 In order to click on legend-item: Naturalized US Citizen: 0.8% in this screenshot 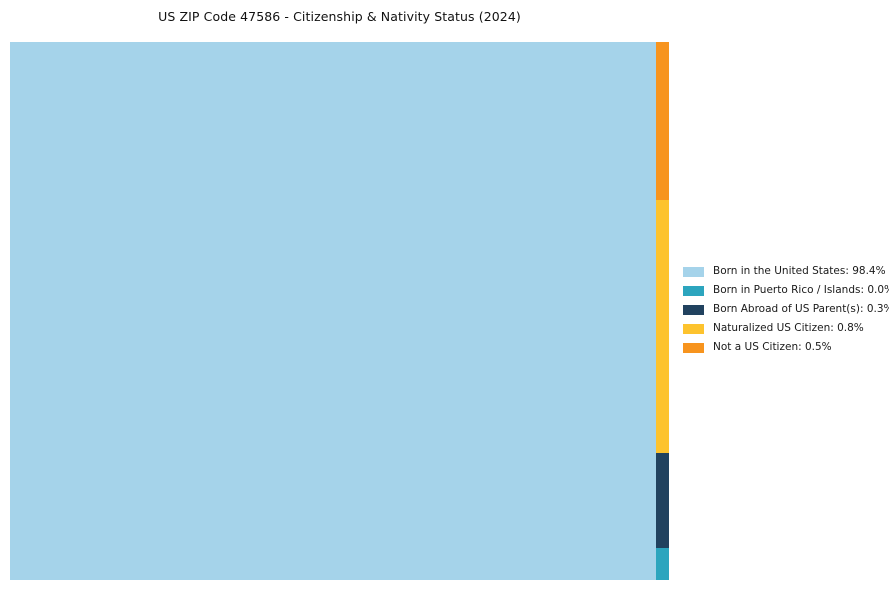, I will do `click(786, 328)`.